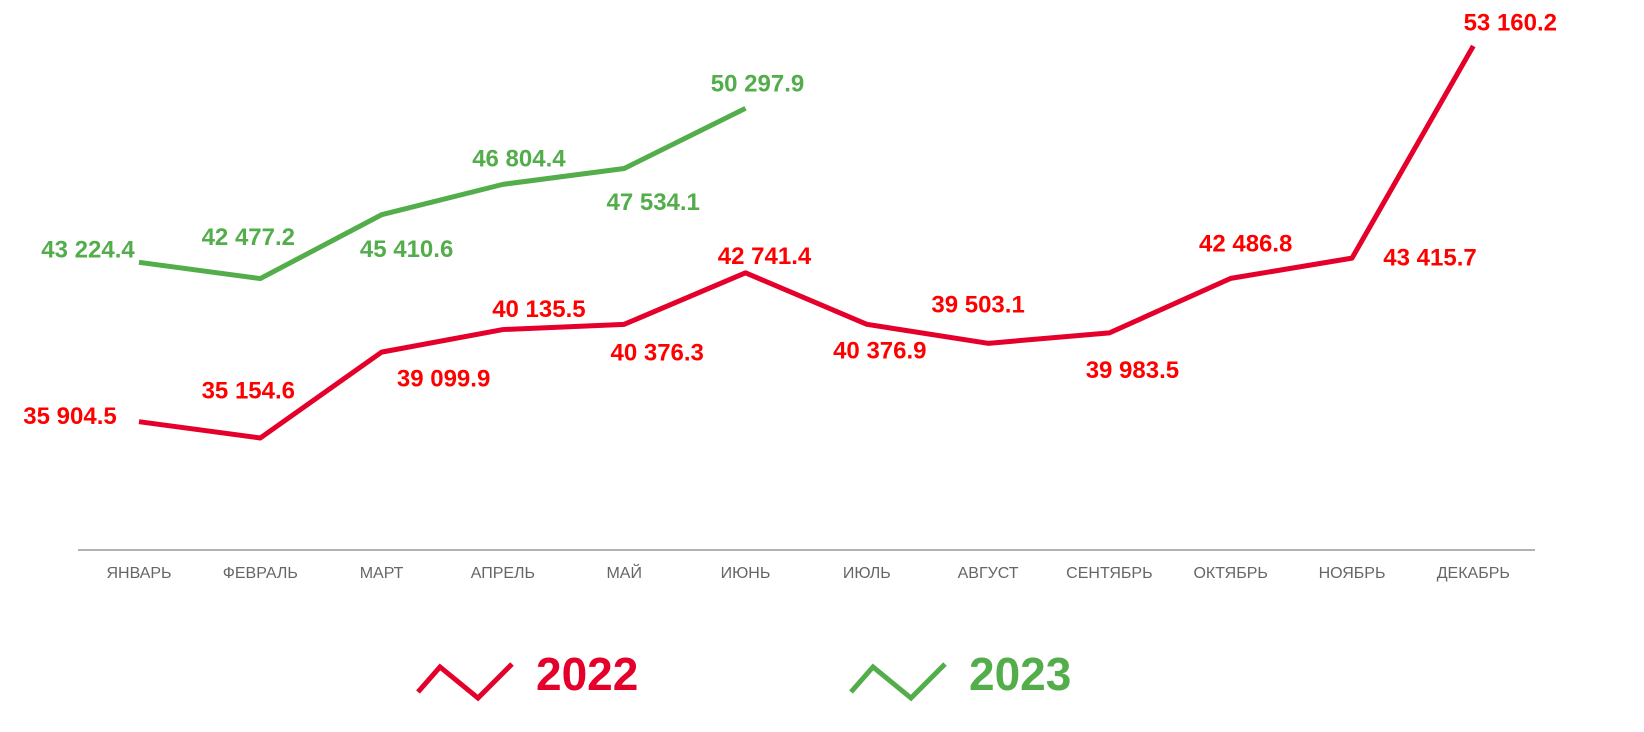  I want to click on x-tick-label: ИЮНЬ, so click(746, 573).